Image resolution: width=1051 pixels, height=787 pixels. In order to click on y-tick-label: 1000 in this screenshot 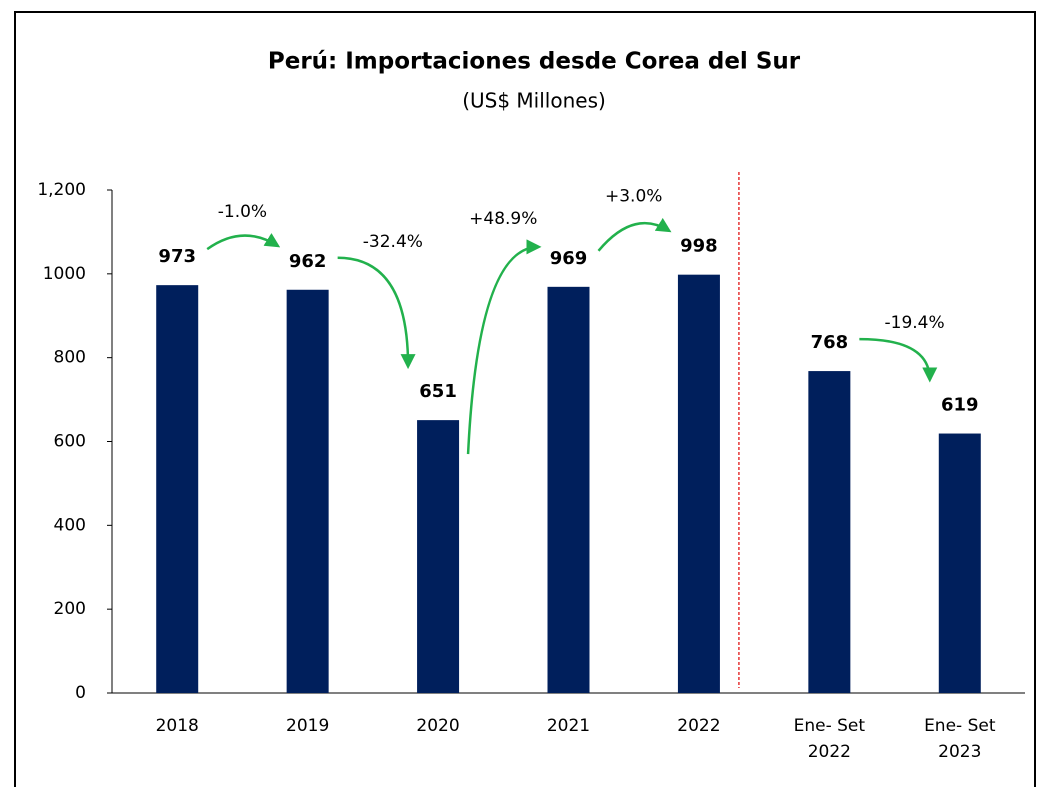, I will do `click(64, 274)`.